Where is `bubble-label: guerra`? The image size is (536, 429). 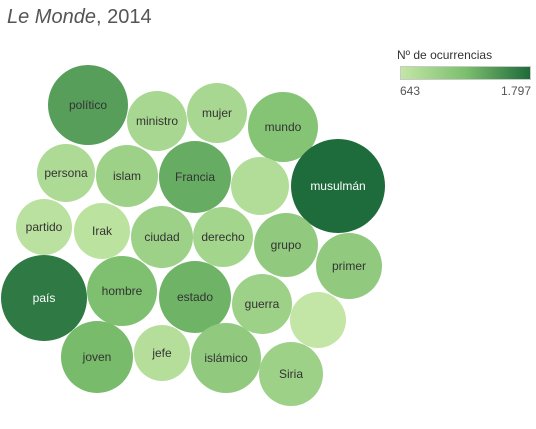
bubble-label: guerra is located at coordinates (262, 304).